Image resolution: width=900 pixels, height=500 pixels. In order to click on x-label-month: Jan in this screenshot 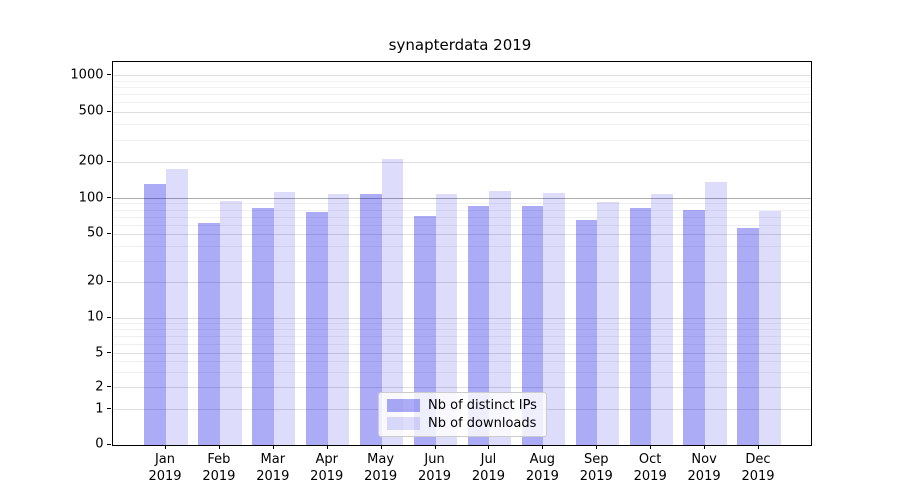, I will do `click(165, 459)`.